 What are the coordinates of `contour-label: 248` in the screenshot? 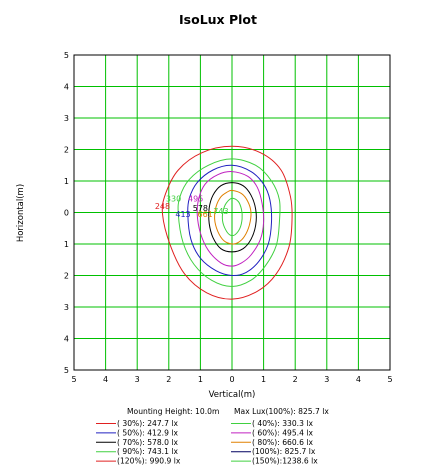 It's located at (162, 206).